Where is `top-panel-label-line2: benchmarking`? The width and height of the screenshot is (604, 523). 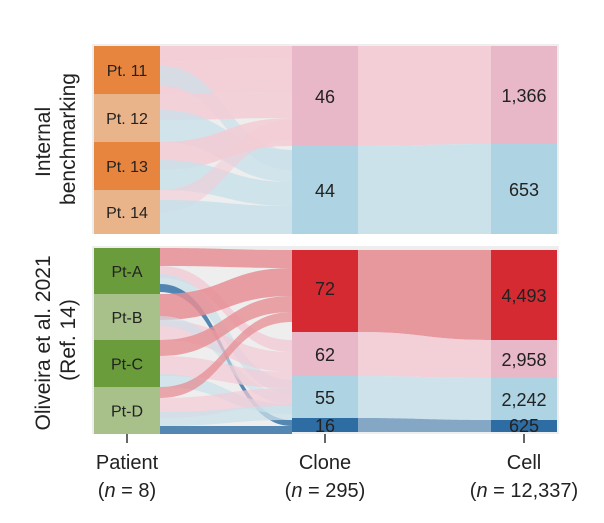 top-panel-label-line2: benchmarking is located at coordinates (68, 139).